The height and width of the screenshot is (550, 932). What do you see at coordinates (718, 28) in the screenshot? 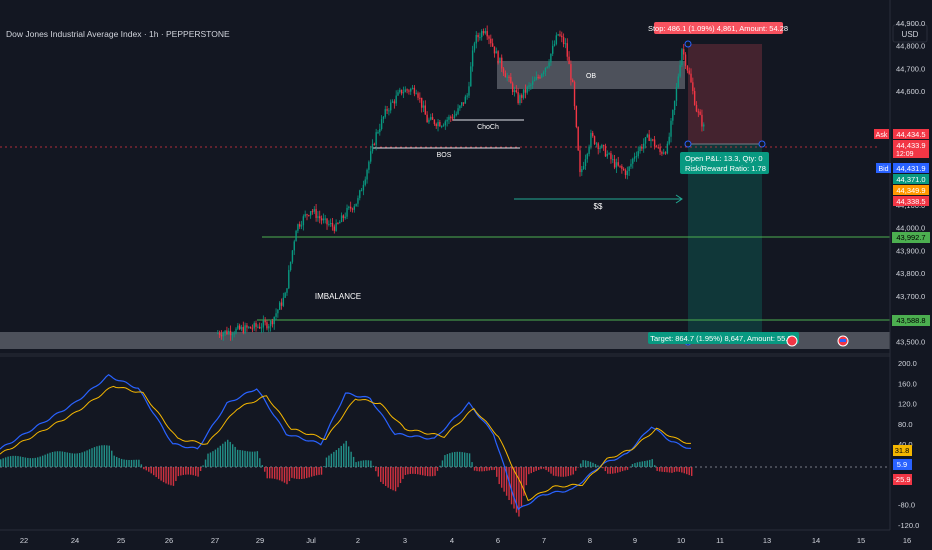
I see `stop-label-bg` at bounding box center [718, 28].